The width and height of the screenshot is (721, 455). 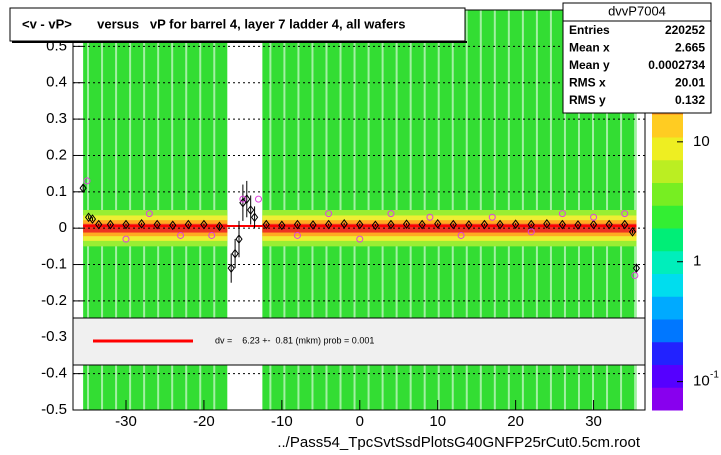 What do you see at coordinates (587, 100) in the screenshot?
I see `stats-label: RMS y` at bounding box center [587, 100].